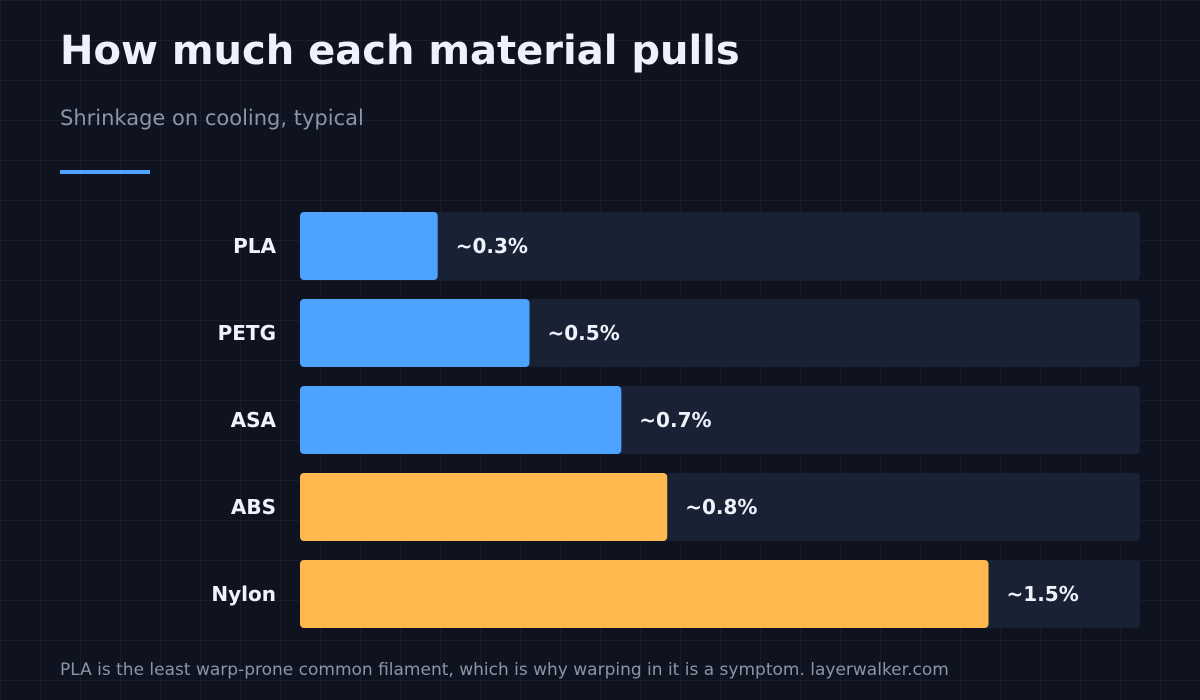  What do you see at coordinates (1043, 594) in the screenshot?
I see `value-label-nylon: ~1.5%` at bounding box center [1043, 594].